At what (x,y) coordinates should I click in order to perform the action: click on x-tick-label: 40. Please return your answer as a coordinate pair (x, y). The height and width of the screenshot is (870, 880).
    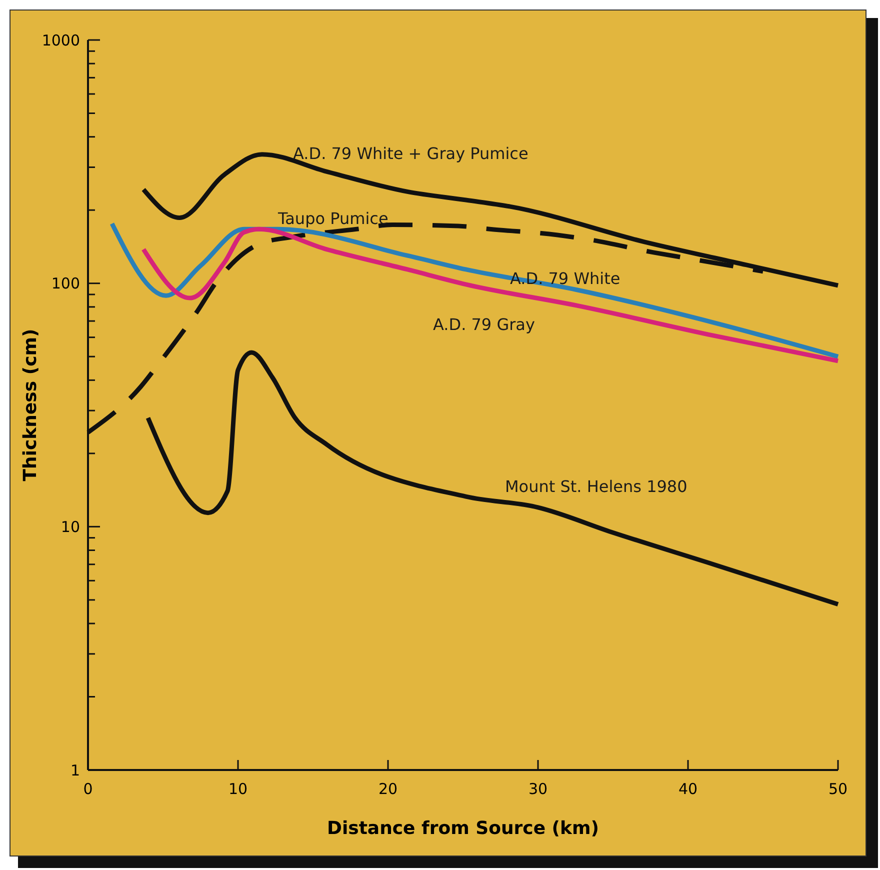
    Looking at the image, I should click on (688, 789).